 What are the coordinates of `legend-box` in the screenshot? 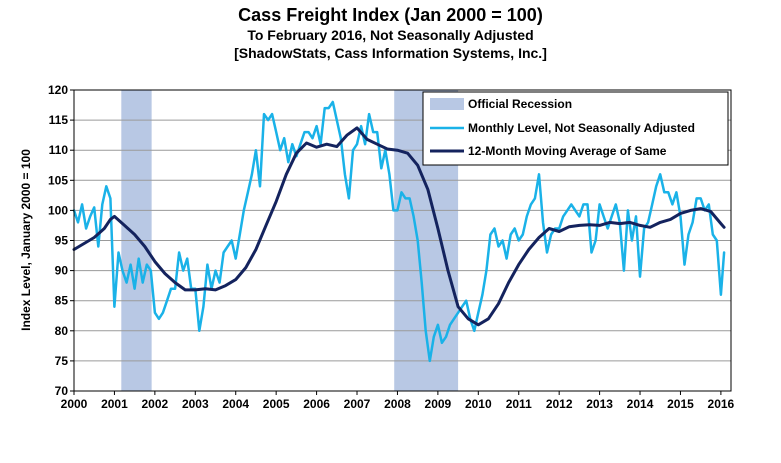 It's located at (575, 128).